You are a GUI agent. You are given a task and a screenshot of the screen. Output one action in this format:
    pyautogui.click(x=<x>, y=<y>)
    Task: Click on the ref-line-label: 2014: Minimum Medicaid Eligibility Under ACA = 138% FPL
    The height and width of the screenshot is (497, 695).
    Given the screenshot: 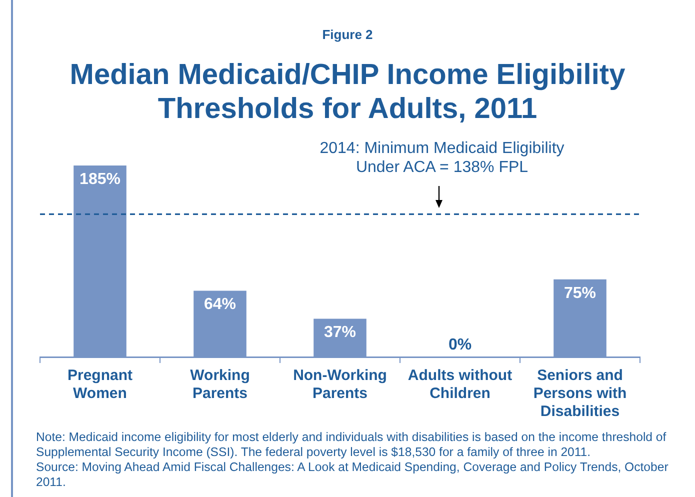 What is the action you would take?
    pyautogui.click(x=442, y=158)
    